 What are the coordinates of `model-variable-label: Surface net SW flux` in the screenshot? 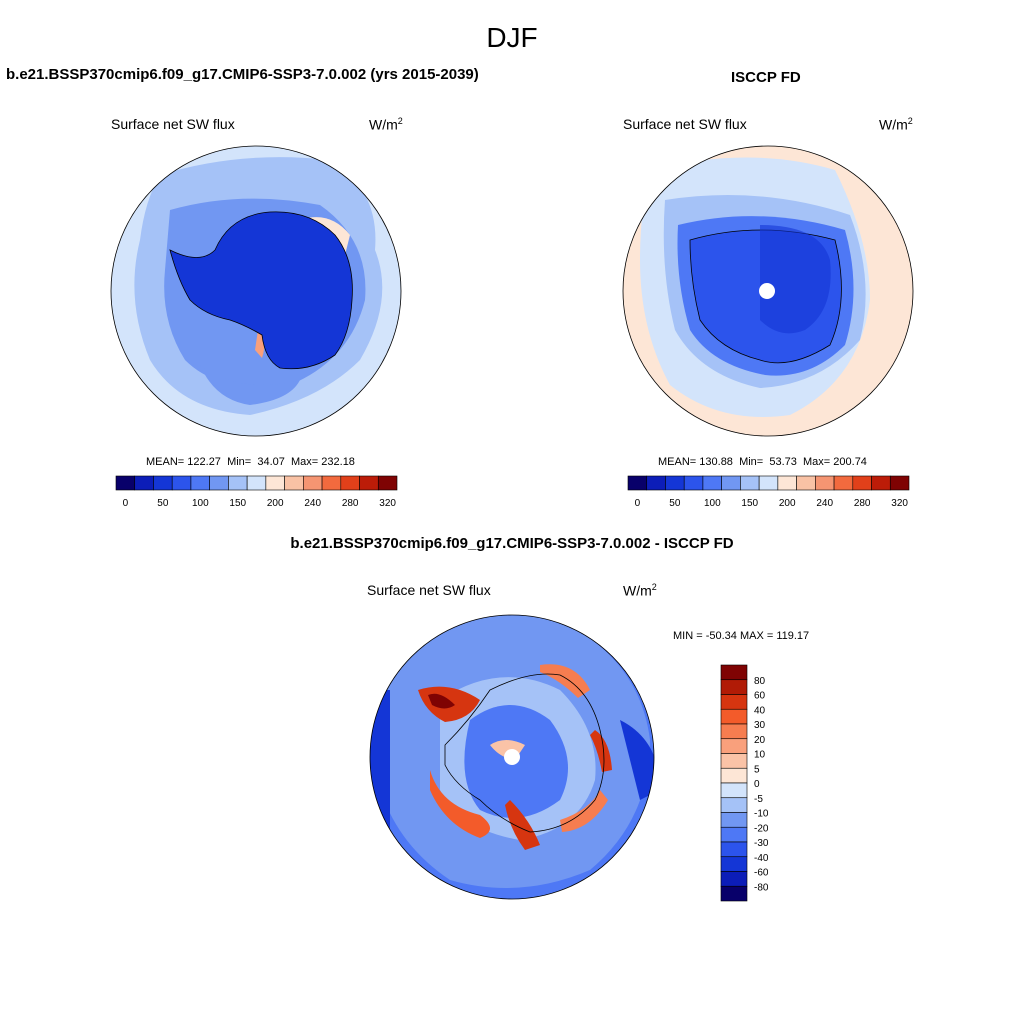 It's located at (173, 124).